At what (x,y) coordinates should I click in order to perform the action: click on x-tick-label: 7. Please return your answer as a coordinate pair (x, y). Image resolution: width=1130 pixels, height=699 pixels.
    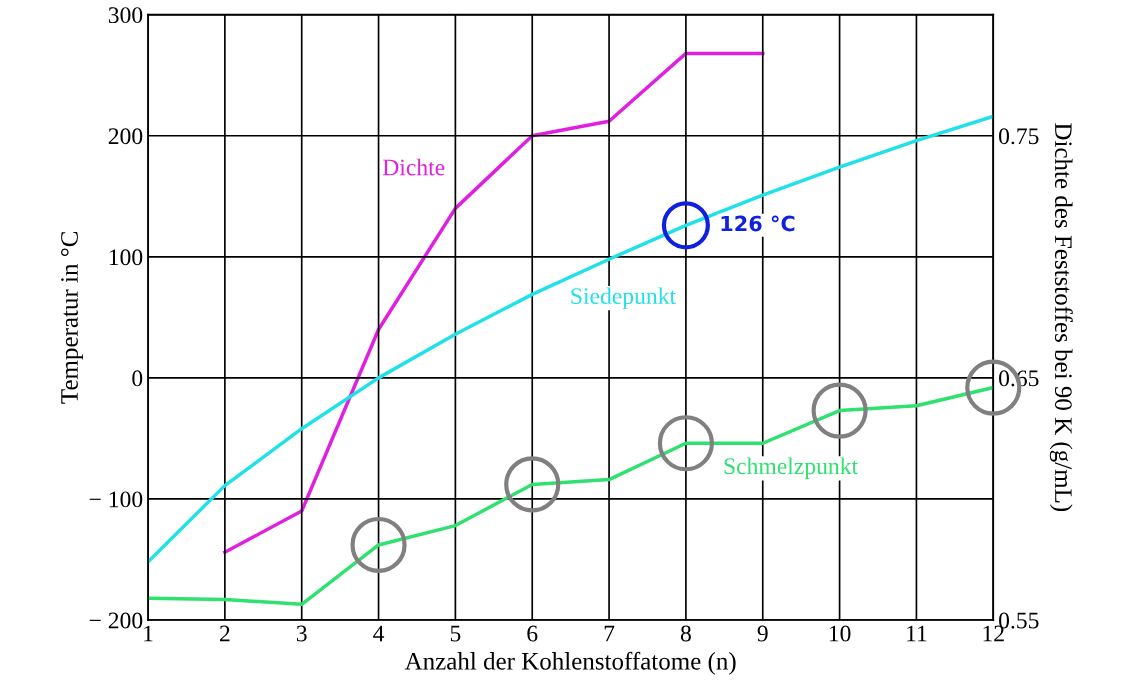
    Looking at the image, I should click on (609, 633).